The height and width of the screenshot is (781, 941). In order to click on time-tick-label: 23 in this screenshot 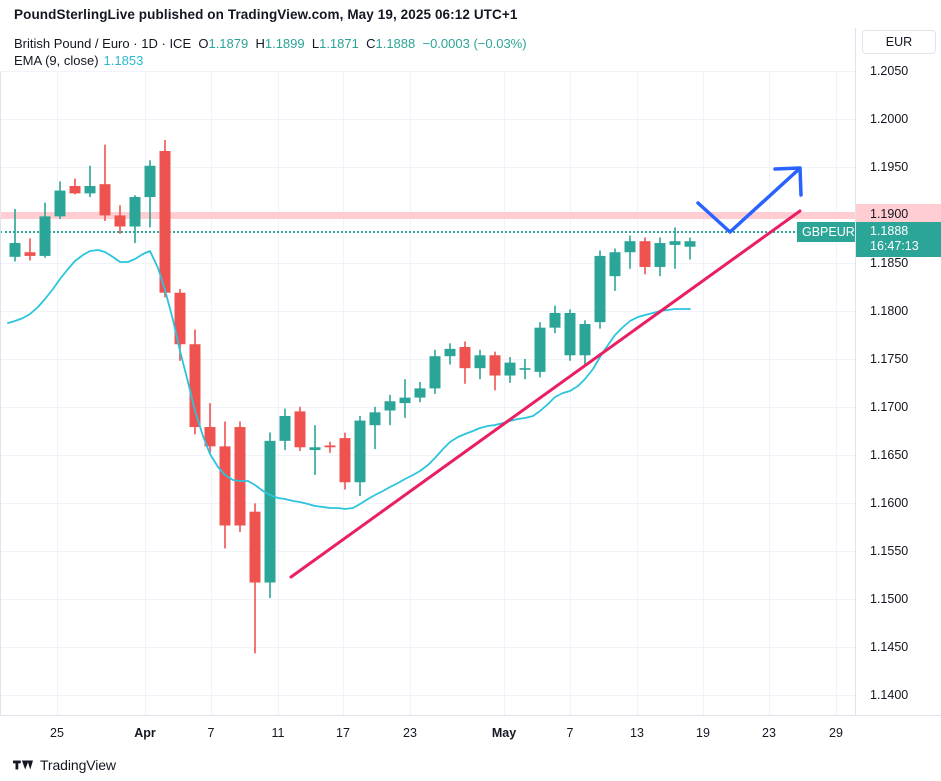, I will do `click(769, 733)`.